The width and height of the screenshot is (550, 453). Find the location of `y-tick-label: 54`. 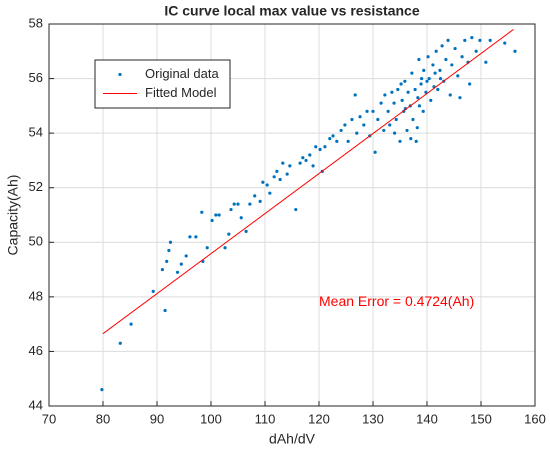

y-tick-label: 54 is located at coordinates (36, 132).